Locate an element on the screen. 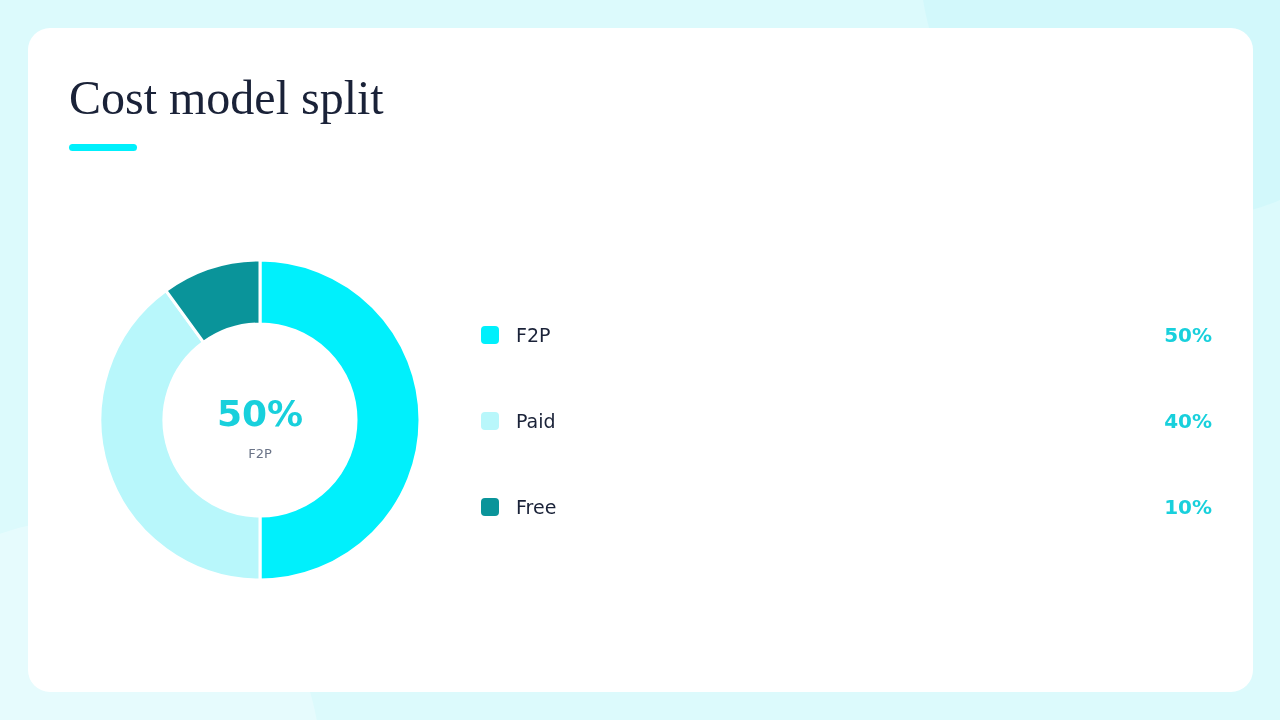  text: 50% is located at coordinates (260, 413).